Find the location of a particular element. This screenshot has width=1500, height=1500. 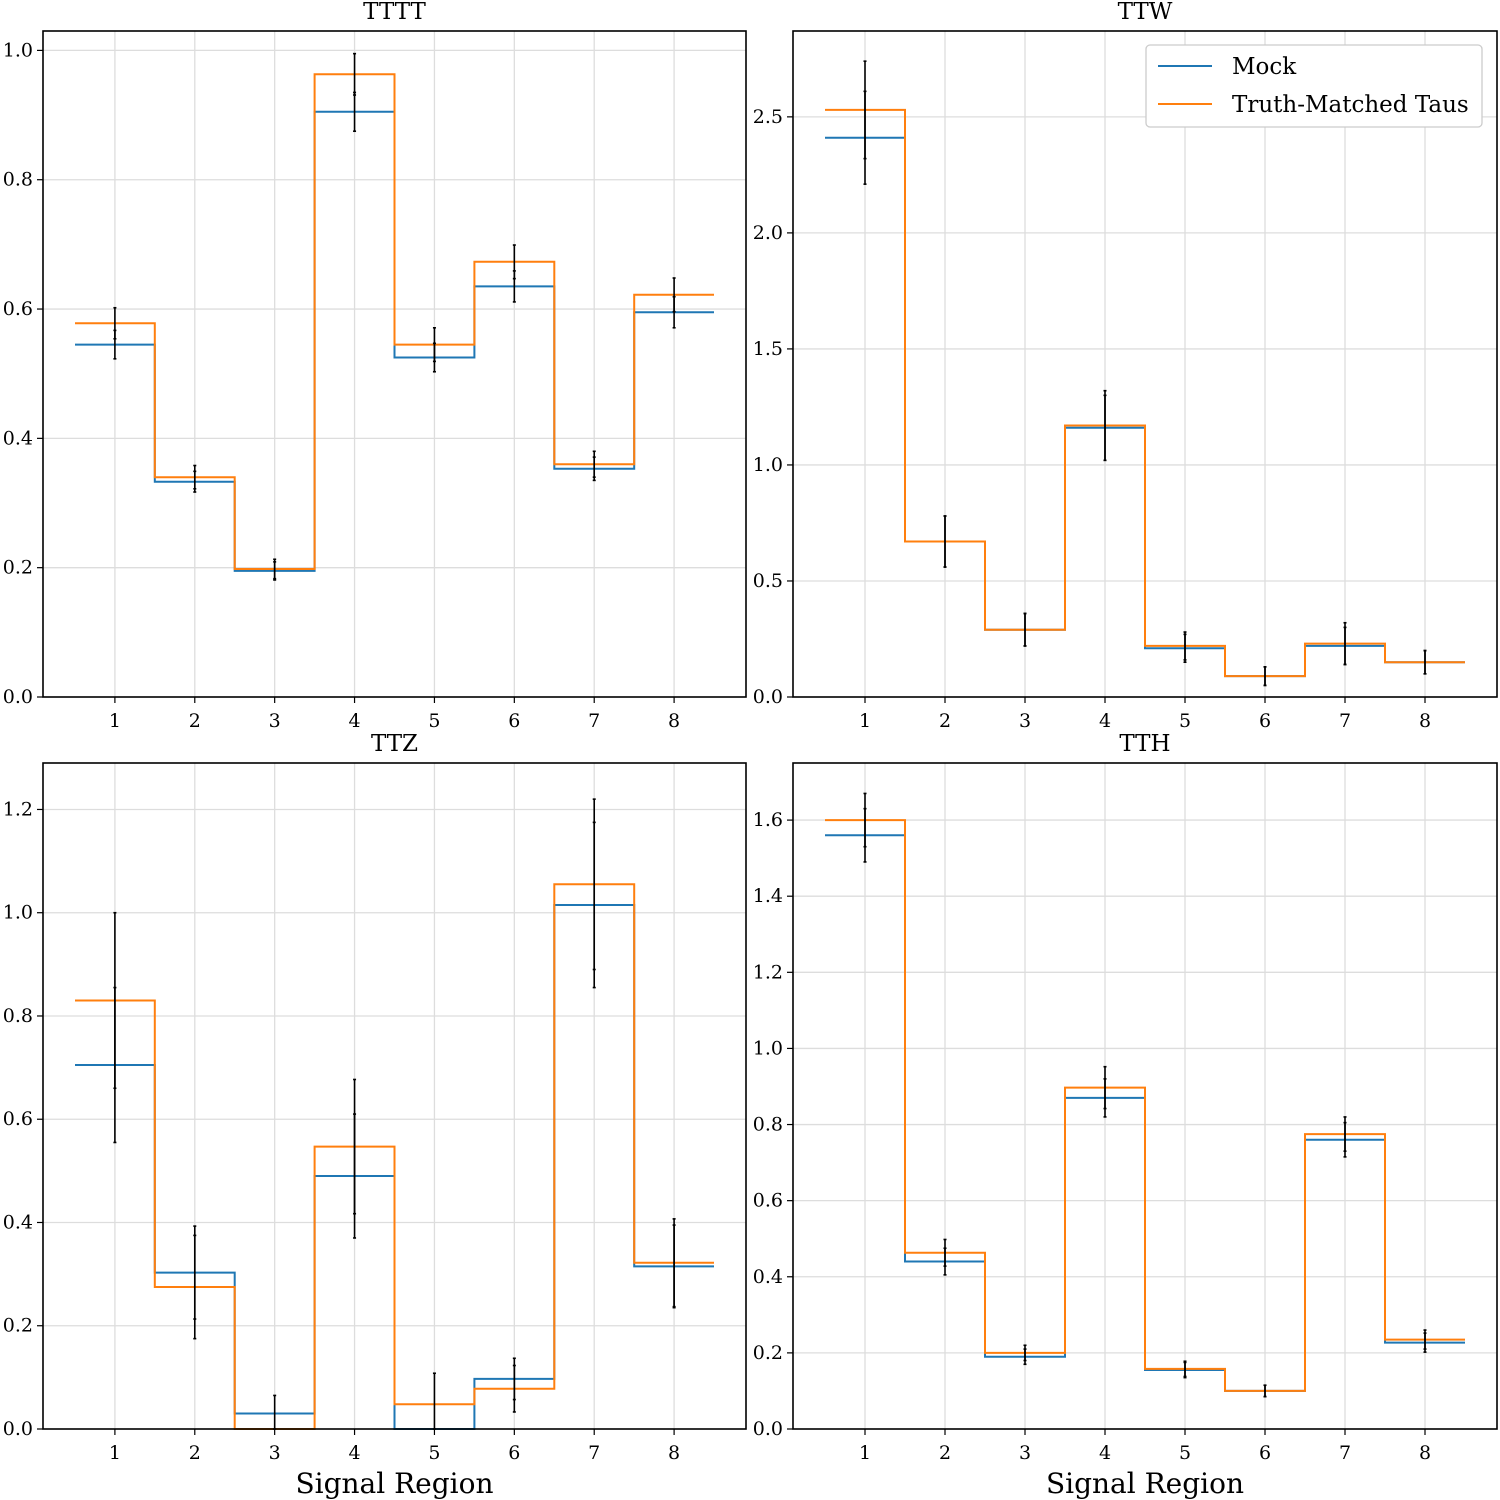

panel-title: TTH is located at coordinates (1144, 744).